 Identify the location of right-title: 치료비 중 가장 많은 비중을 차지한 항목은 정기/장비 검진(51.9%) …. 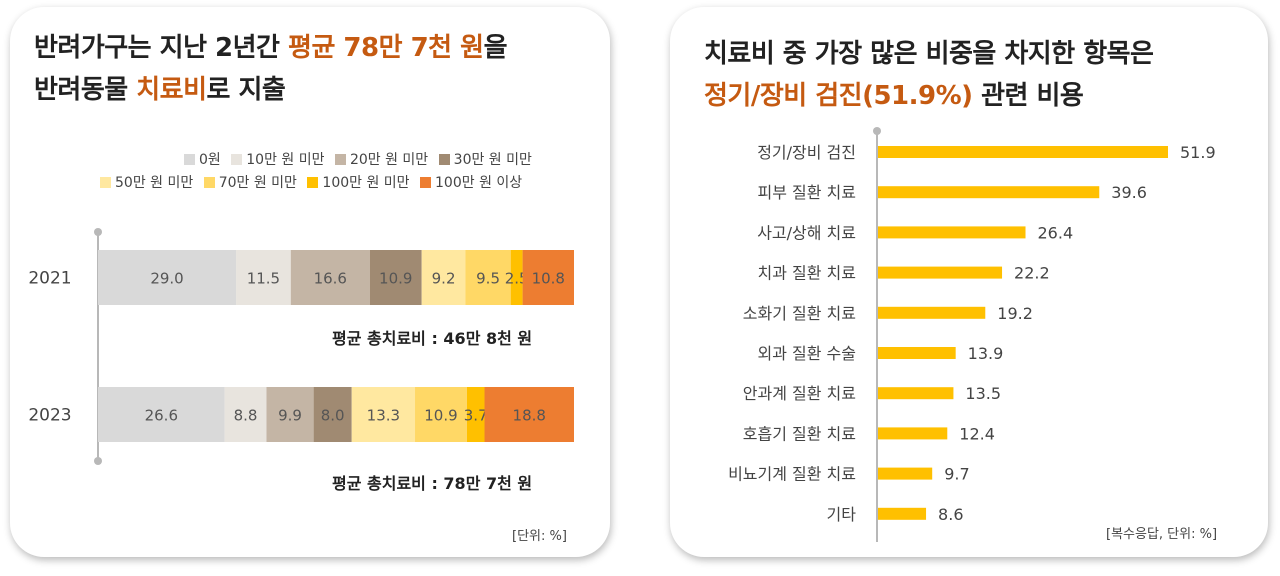
(929, 75).